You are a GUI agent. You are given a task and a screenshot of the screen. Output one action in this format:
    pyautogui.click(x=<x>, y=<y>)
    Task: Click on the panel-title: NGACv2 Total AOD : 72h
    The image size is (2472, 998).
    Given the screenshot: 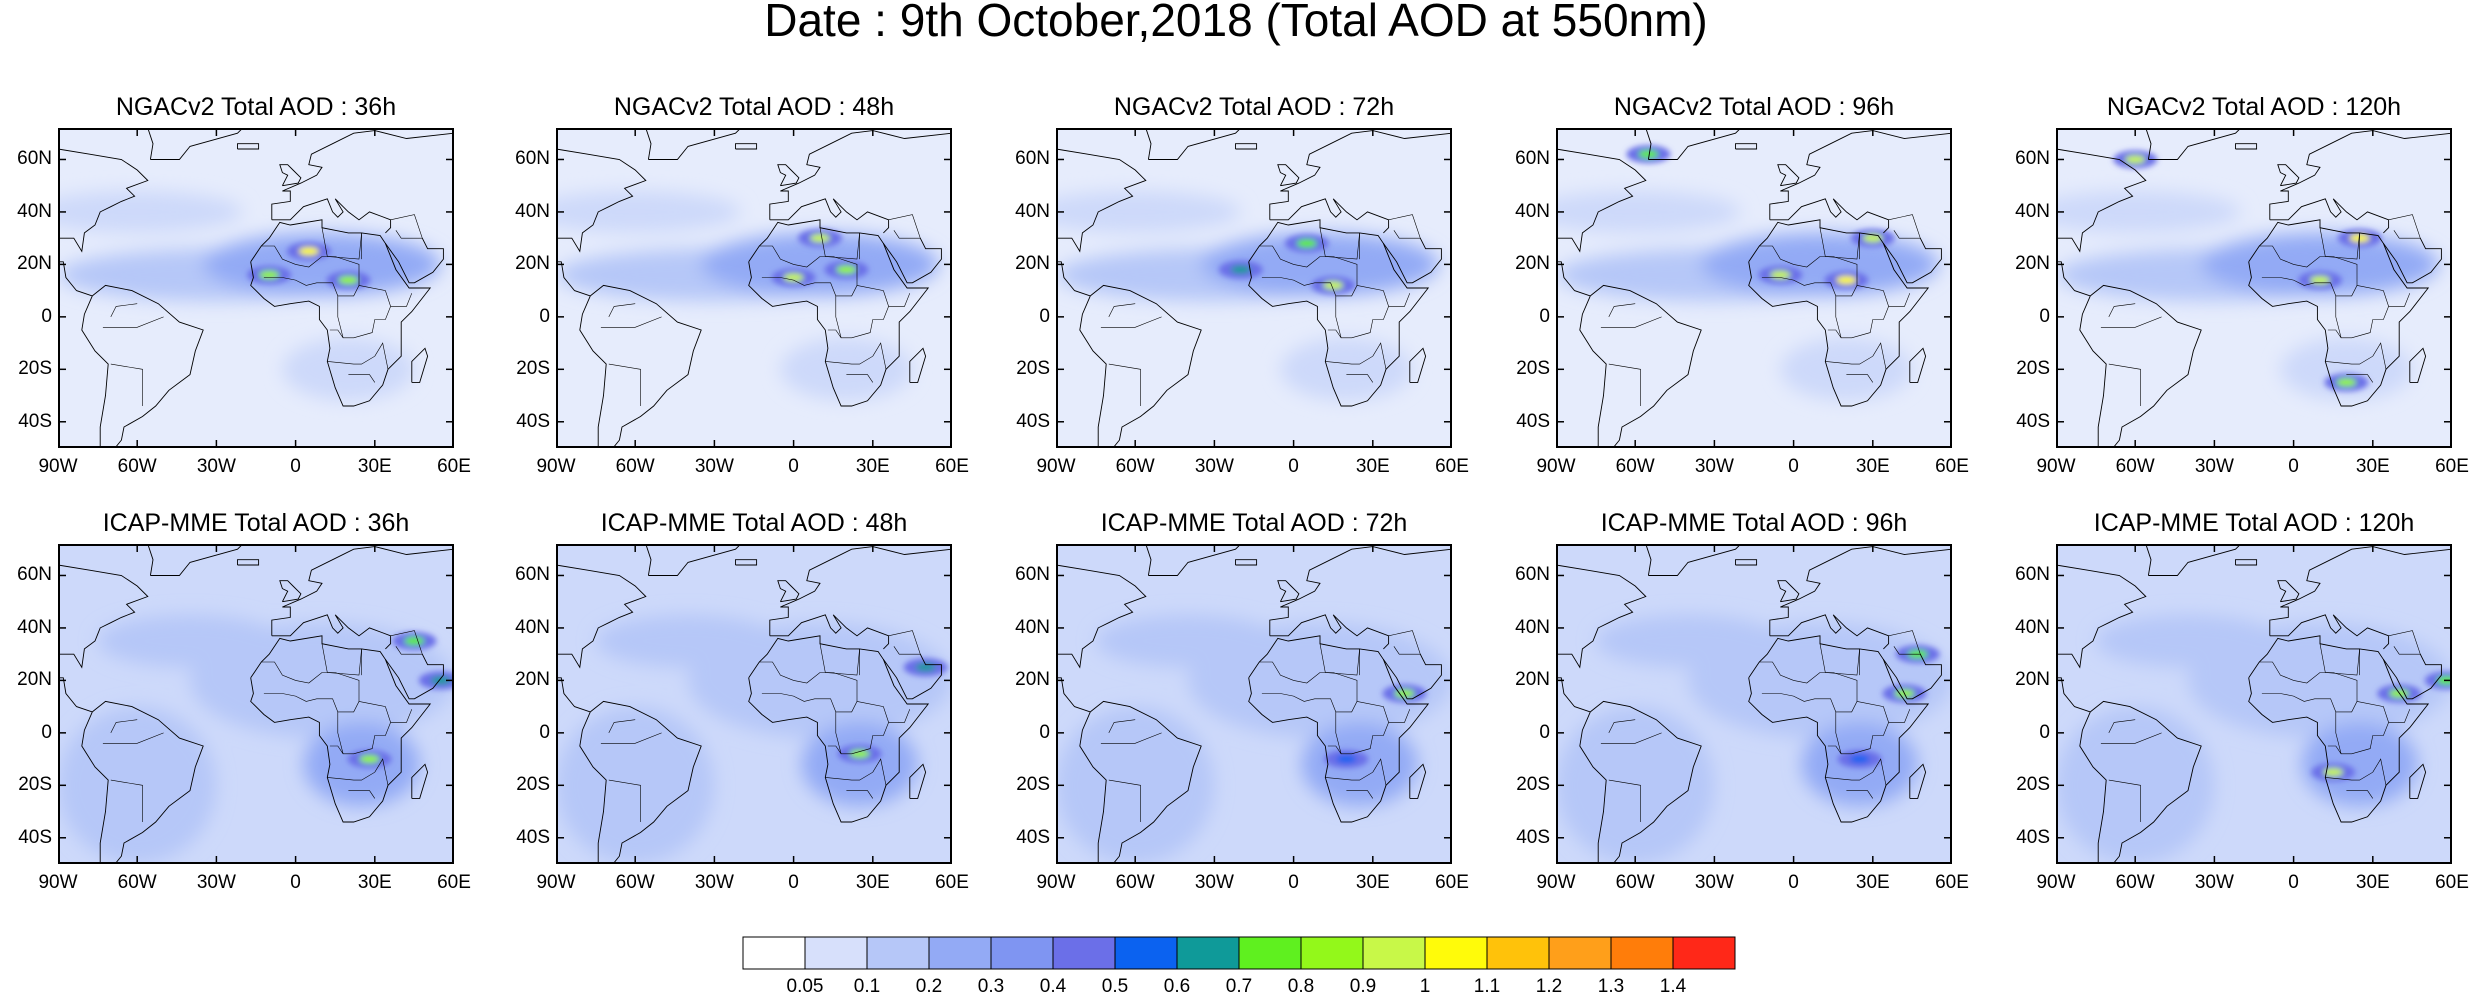 What is the action you would take?
    pyautogui.click(x=1254, y=107)
    